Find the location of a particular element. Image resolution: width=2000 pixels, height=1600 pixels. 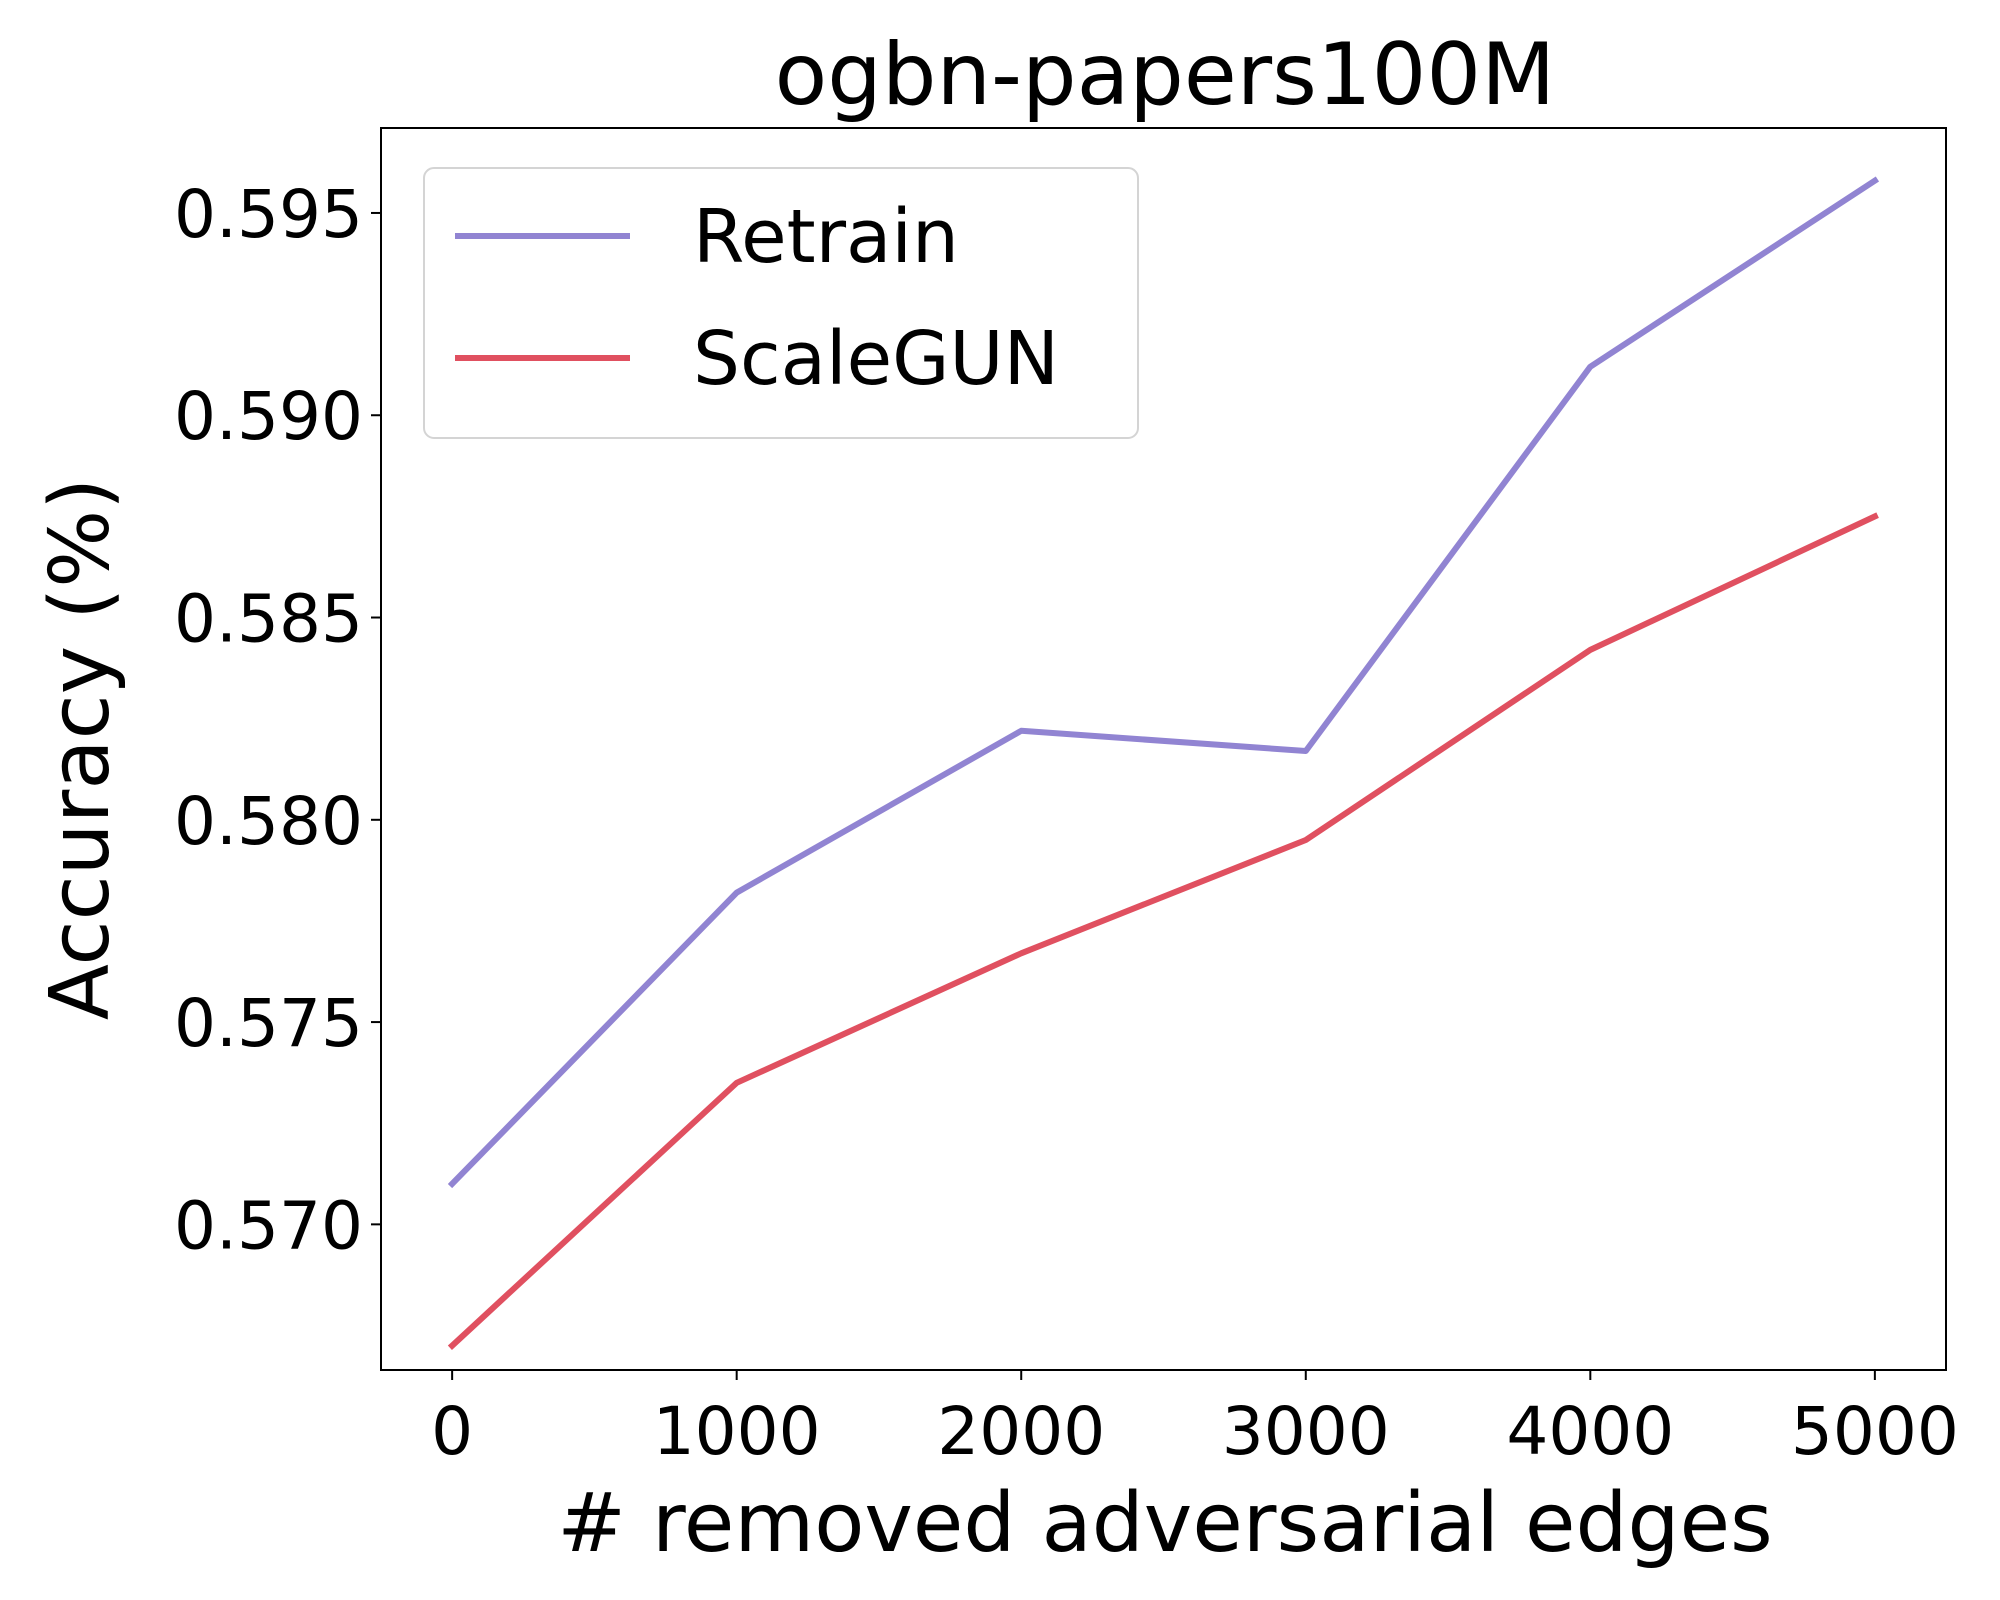

x-tick-label: 1000 is located at coordinates (737, 1431).